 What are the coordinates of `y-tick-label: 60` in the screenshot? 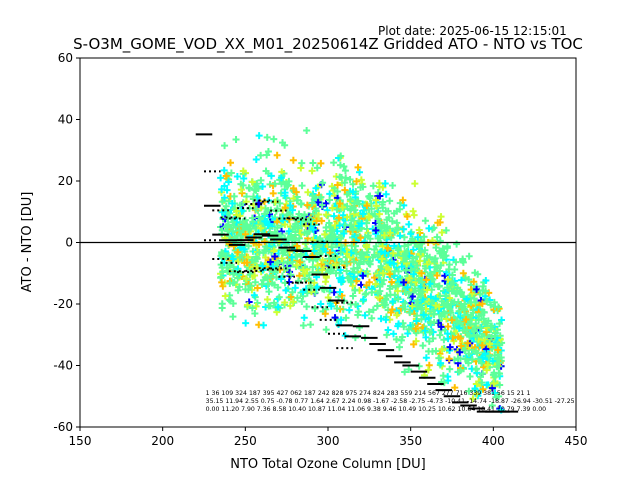 It's located at (65, 58).